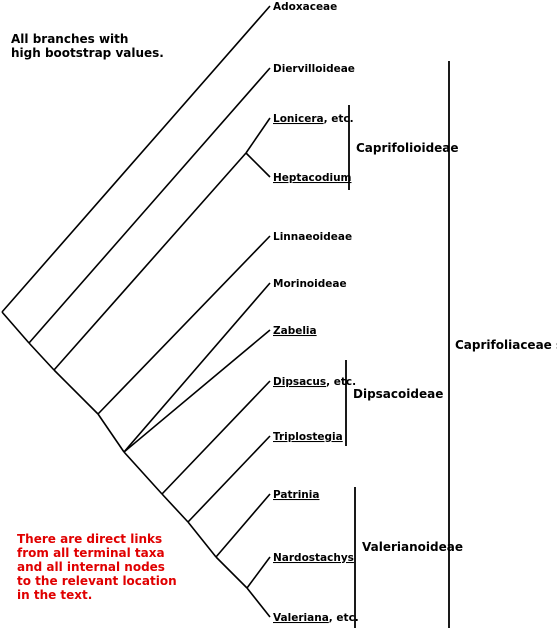 The height and width of the screenshot is (628, 557). Describe the element at coordinates (506, 345) in the screenshot. I see `clade-label-caprifoliaceae: Caprifoliaceae s.l.` at that location.